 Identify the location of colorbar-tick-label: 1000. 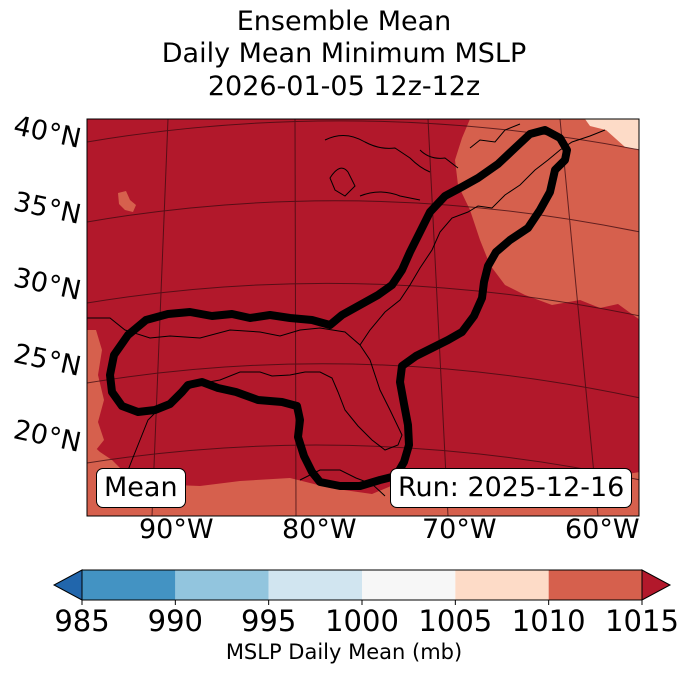
(362, 621).